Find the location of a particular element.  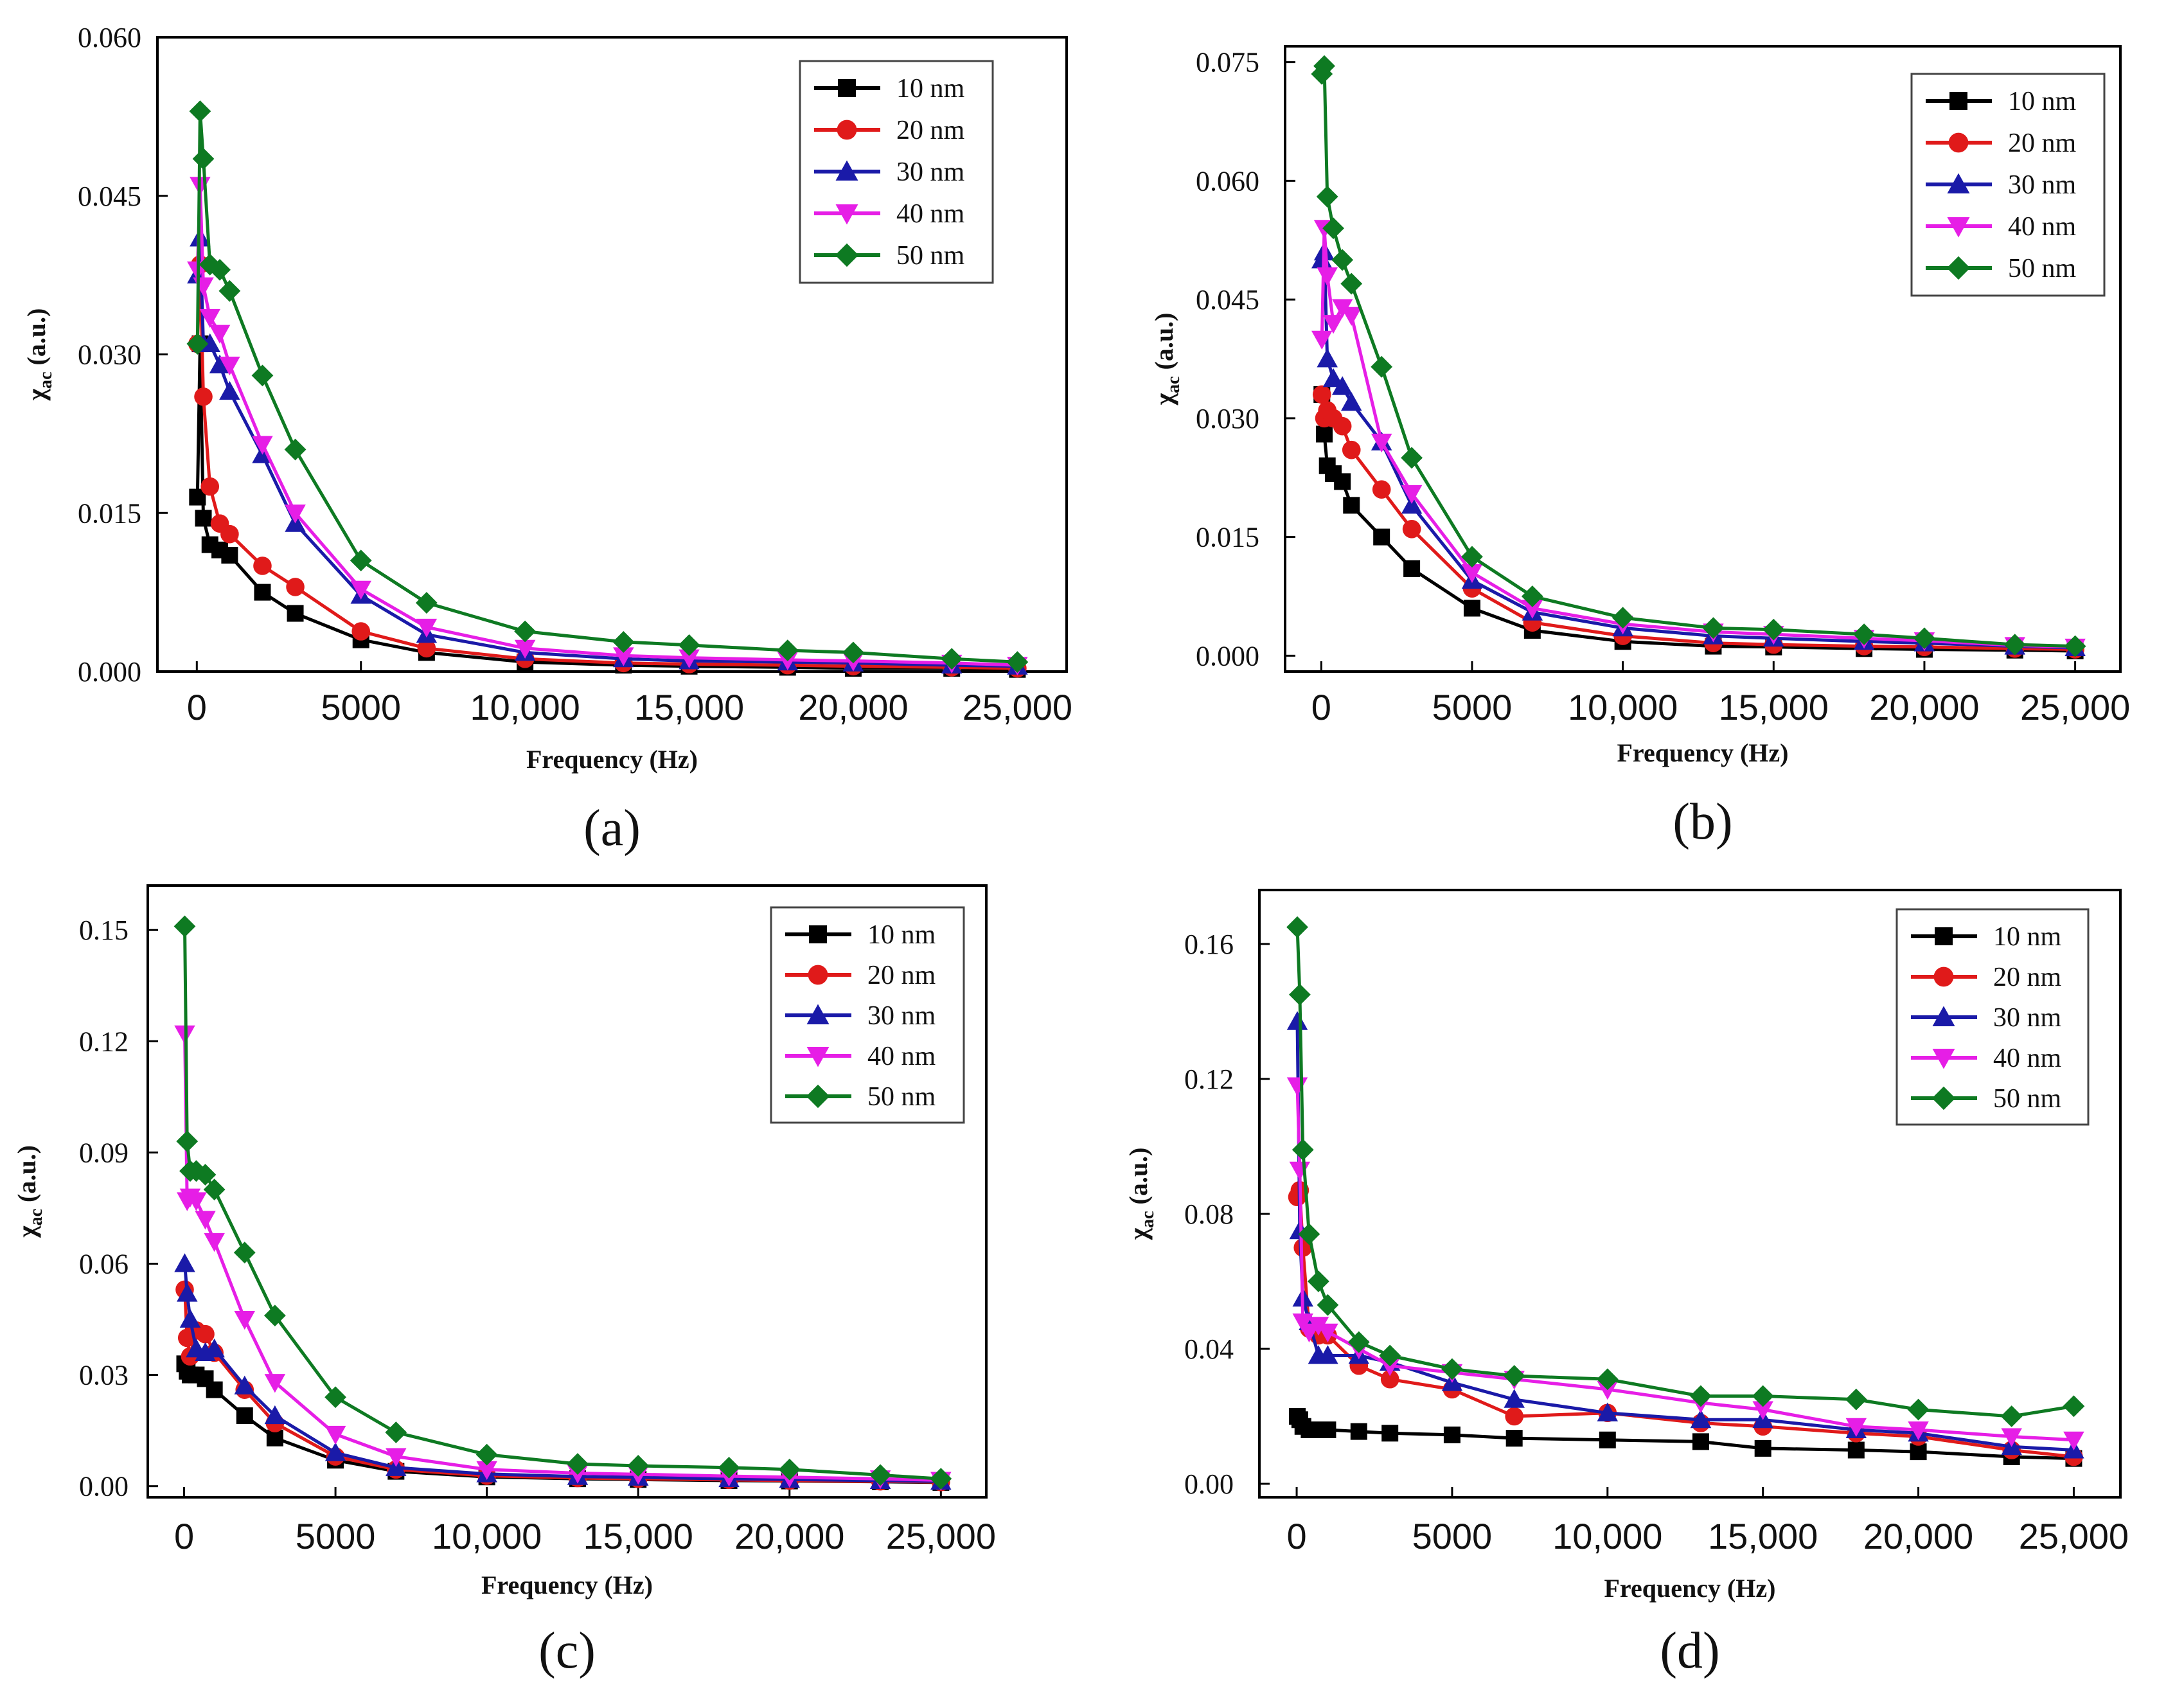

y-tick-label: 0.12 is located at coordinates (104, 1041).